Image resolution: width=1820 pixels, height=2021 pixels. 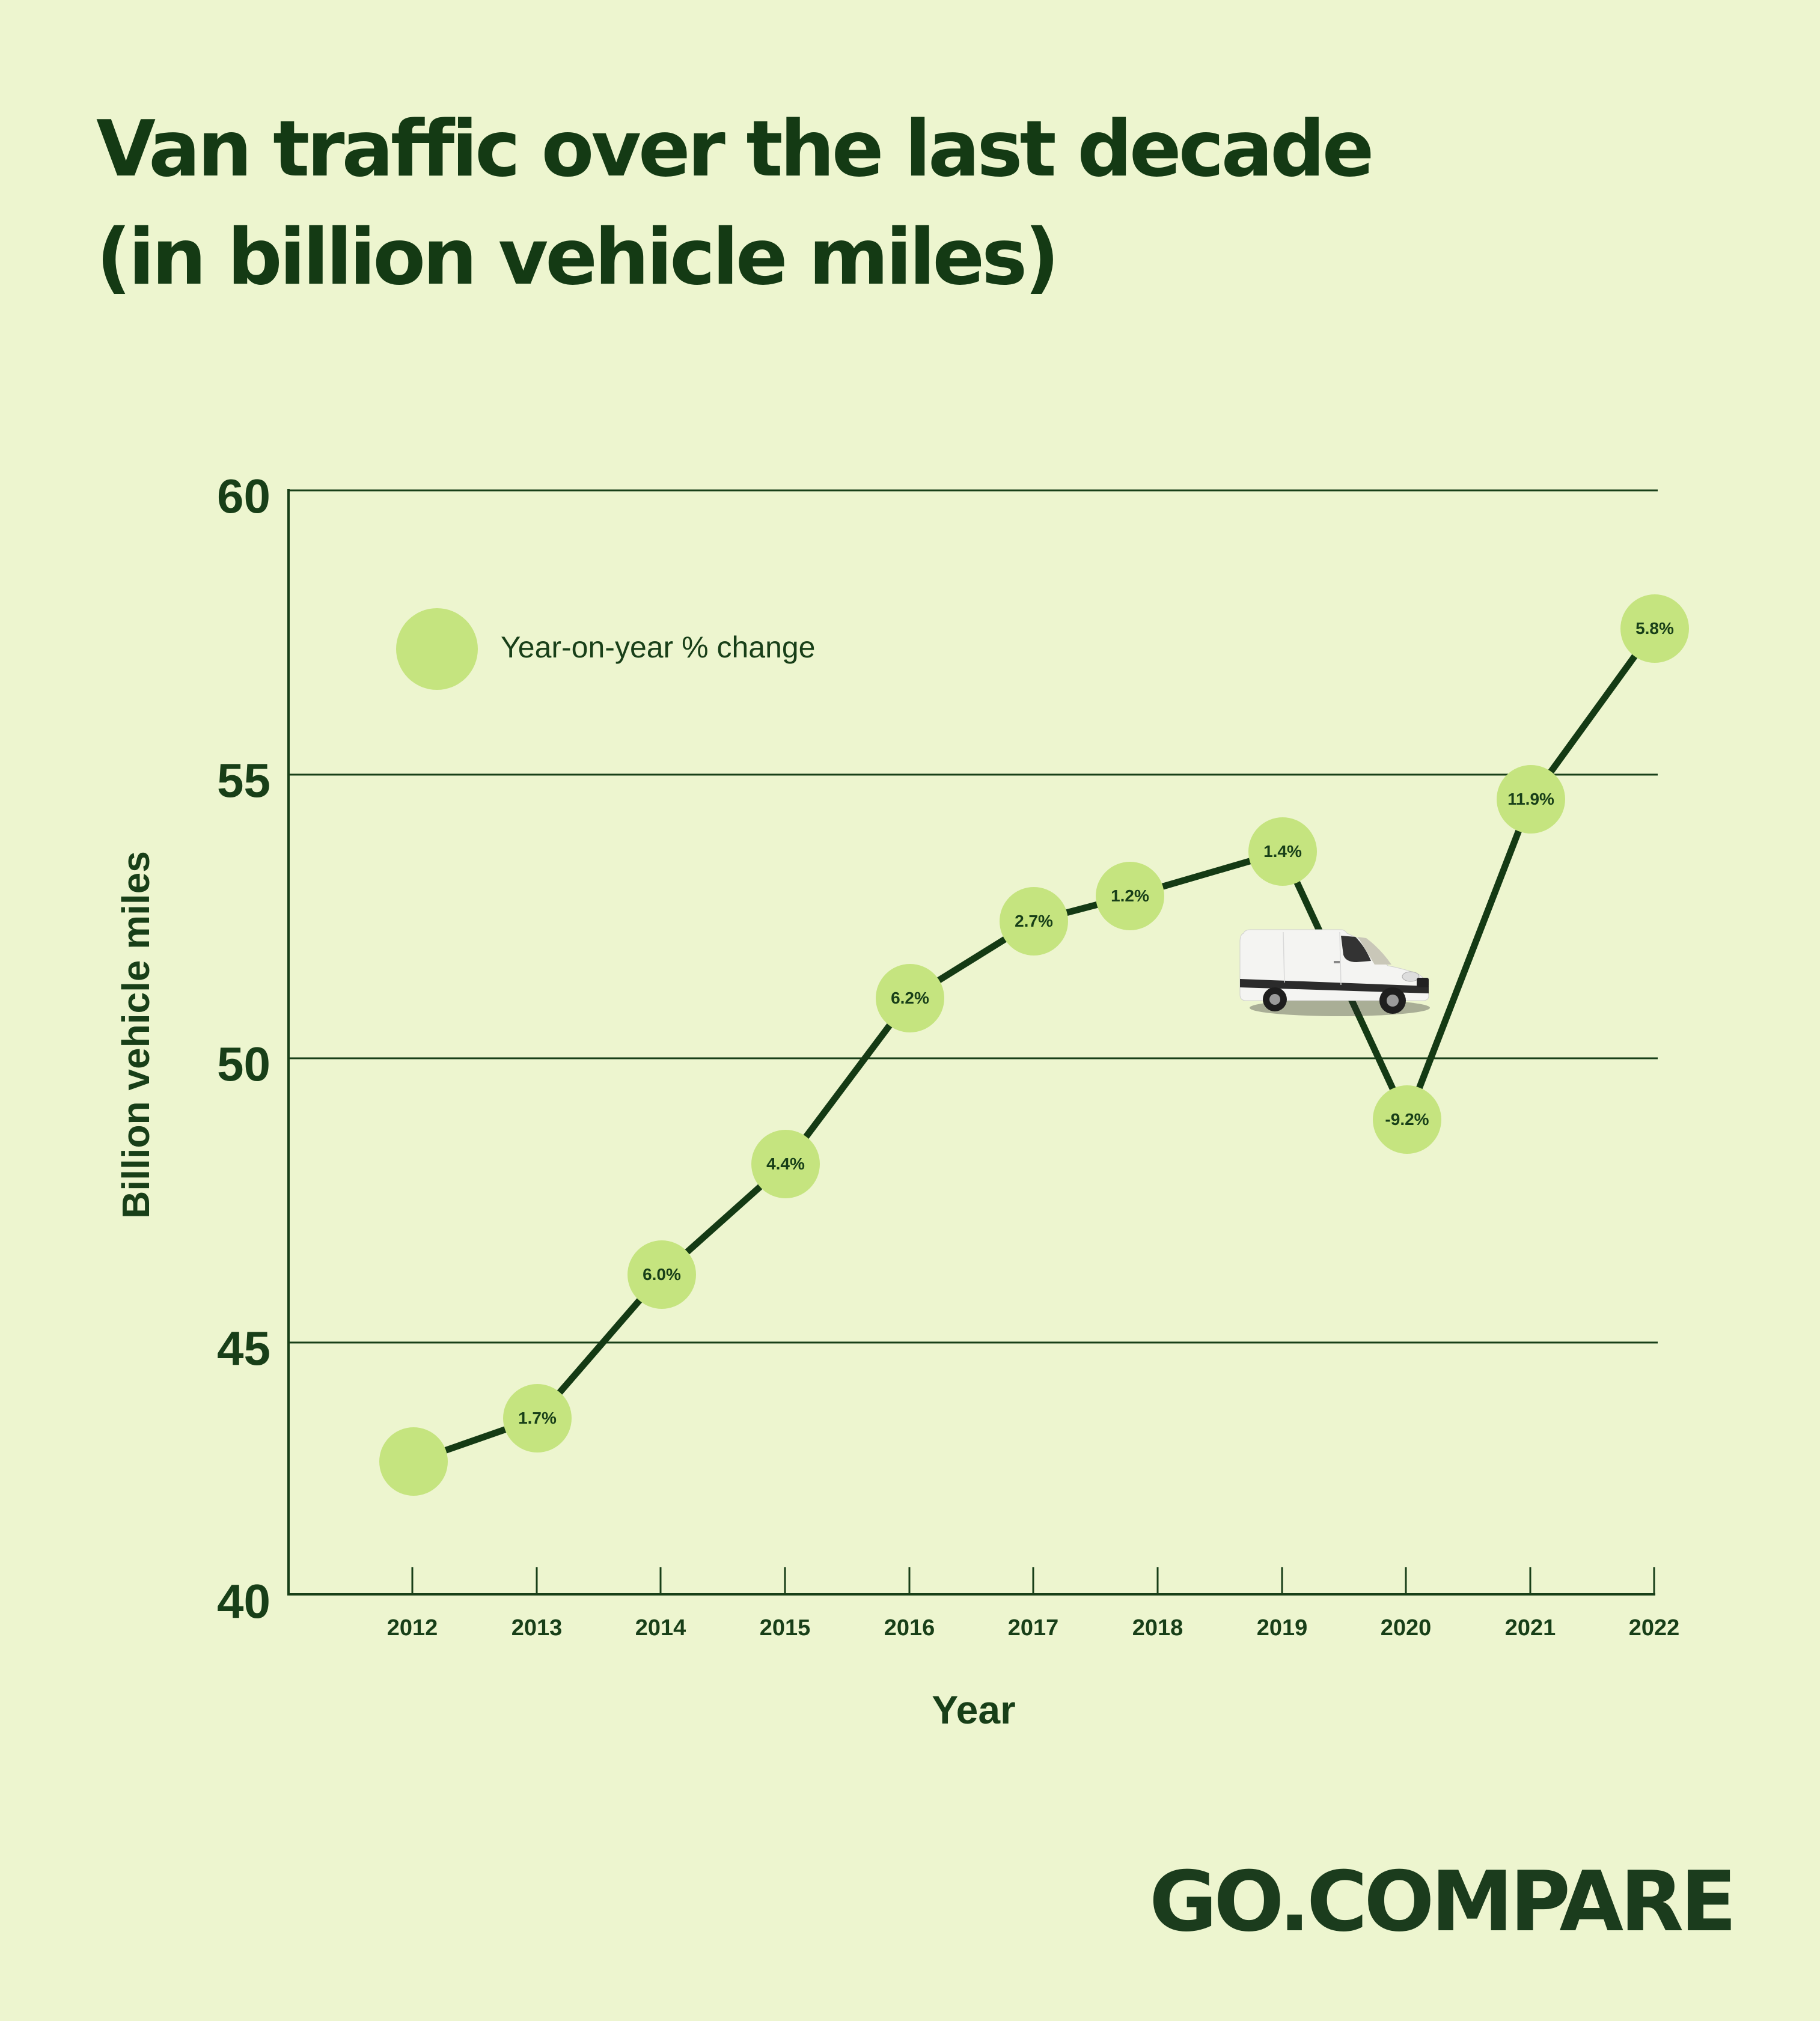 What do you see at coordinates (412, 1628) in the screenshot?
I see `x-tick-label-2012: 2012` at bounding box center [412, 1628].